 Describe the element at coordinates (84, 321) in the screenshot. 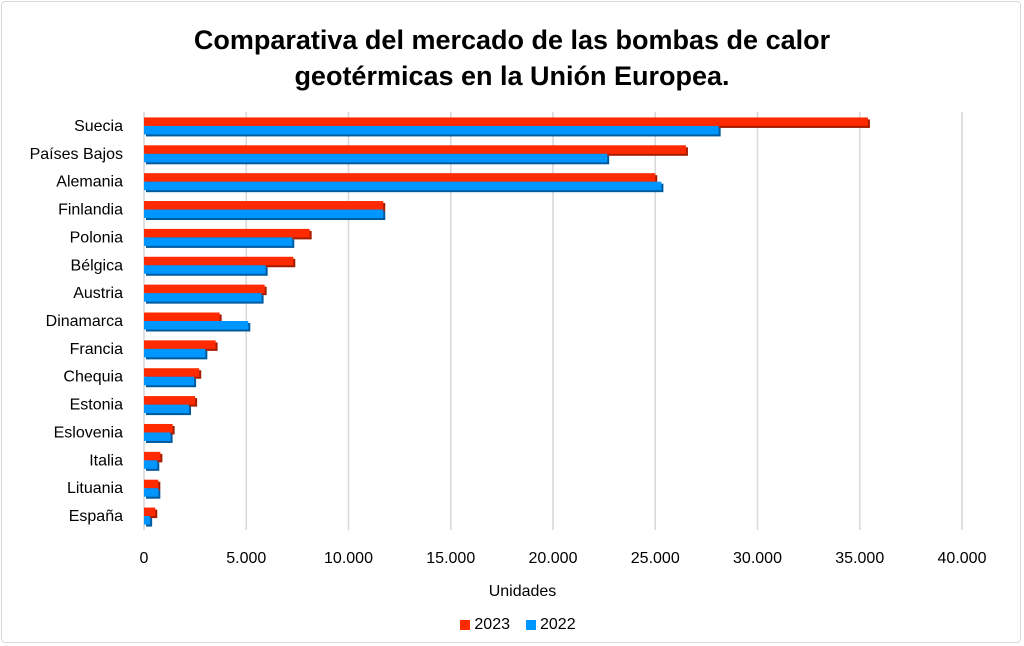

I see `category-label: Dinamarca` at that location.